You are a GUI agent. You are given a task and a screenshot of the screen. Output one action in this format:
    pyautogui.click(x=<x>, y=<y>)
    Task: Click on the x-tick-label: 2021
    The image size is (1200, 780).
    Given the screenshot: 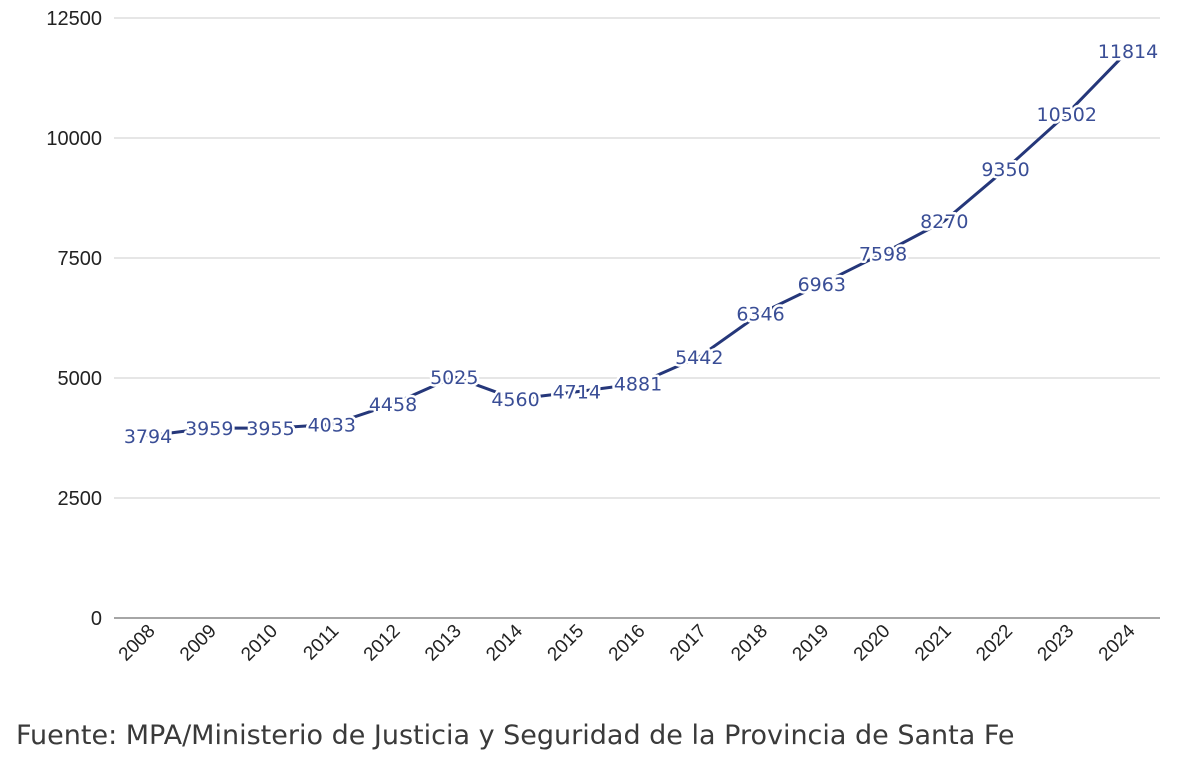 What is the action you would take?
    pyautogui.click(x=933, y=643)
    